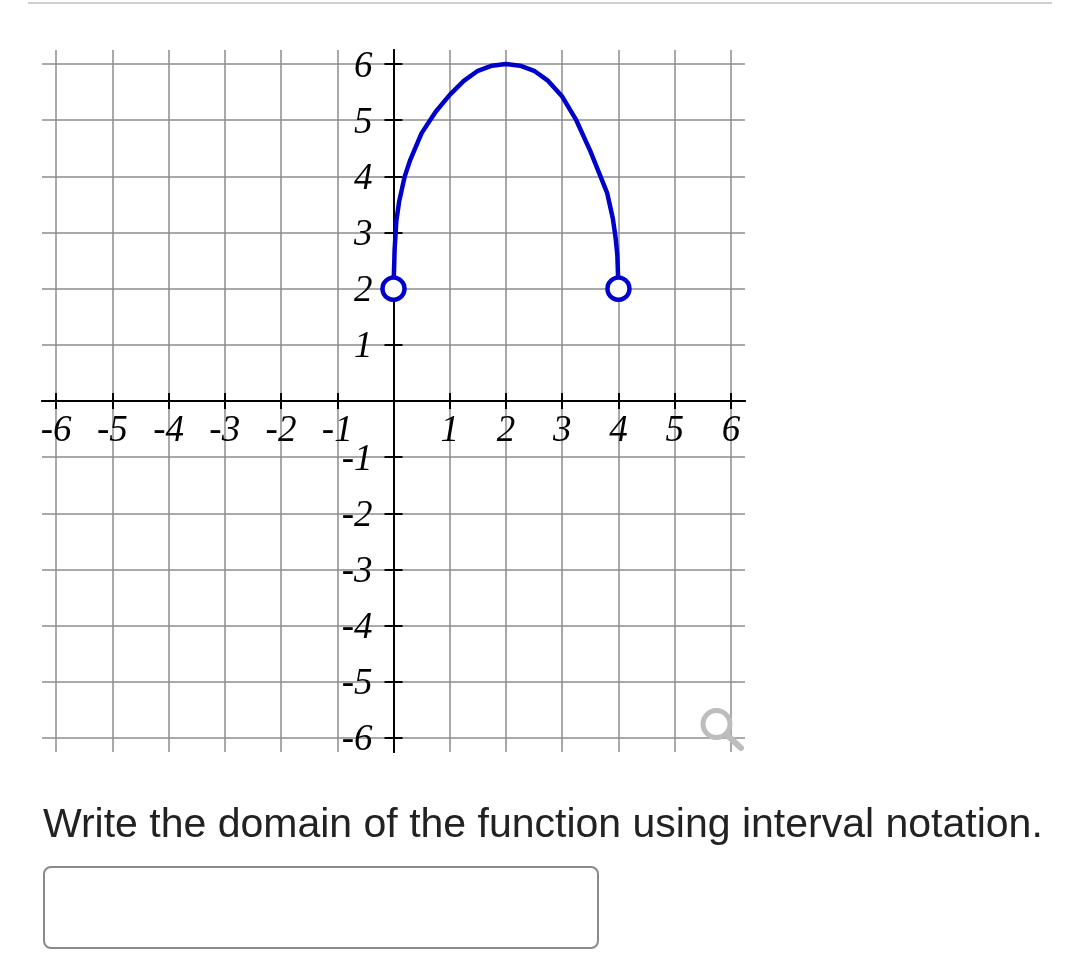  I want to click on y-tick-label: -5, so click(357, 682).